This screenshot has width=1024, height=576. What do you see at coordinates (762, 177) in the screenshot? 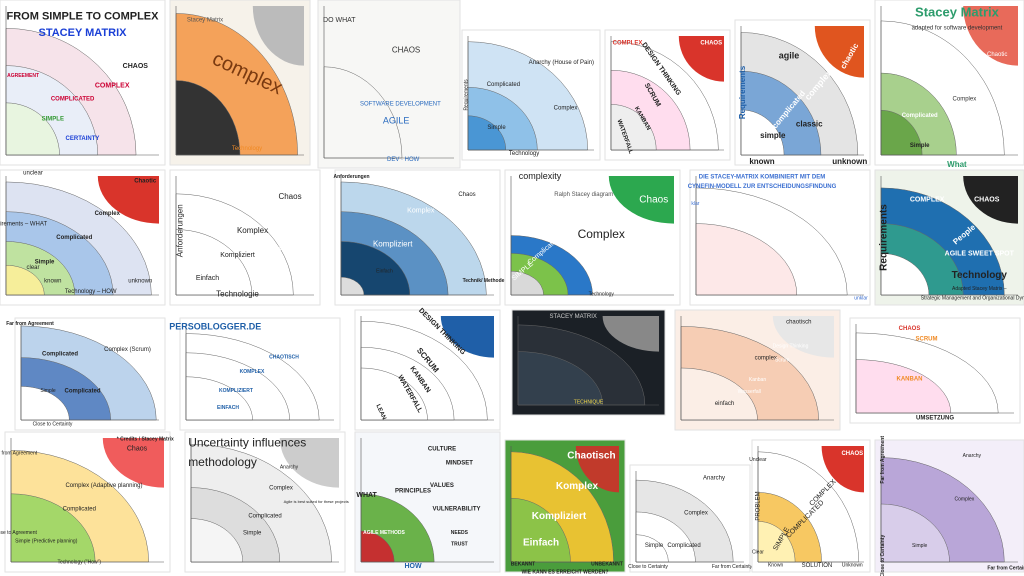
I see `thumbnail-label: DIE STACEY-MATRIX KOMBINIERT MIT DEM` at bounding box center [762, 177].